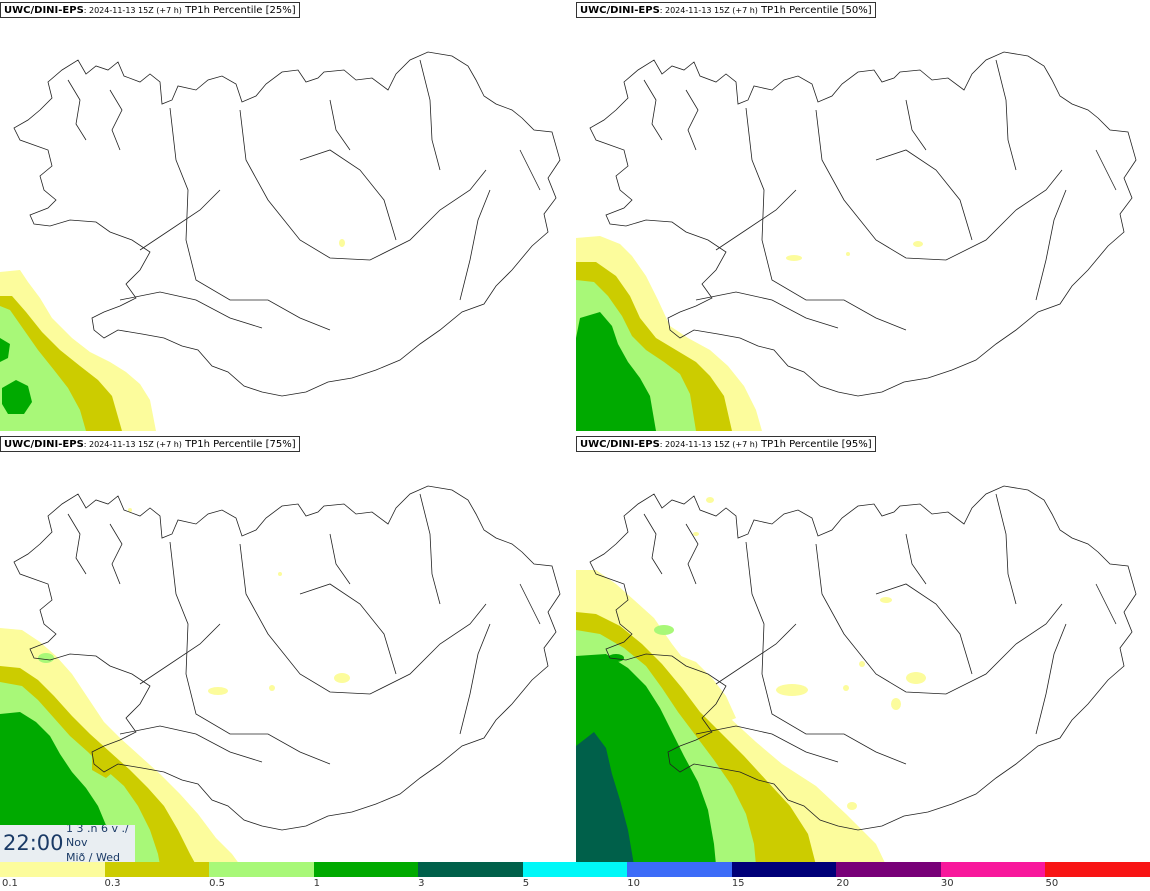 This screenshot has width=1150, height=891. I want to click on field-label: TP1h Percentile [50%], so click(814, 10).